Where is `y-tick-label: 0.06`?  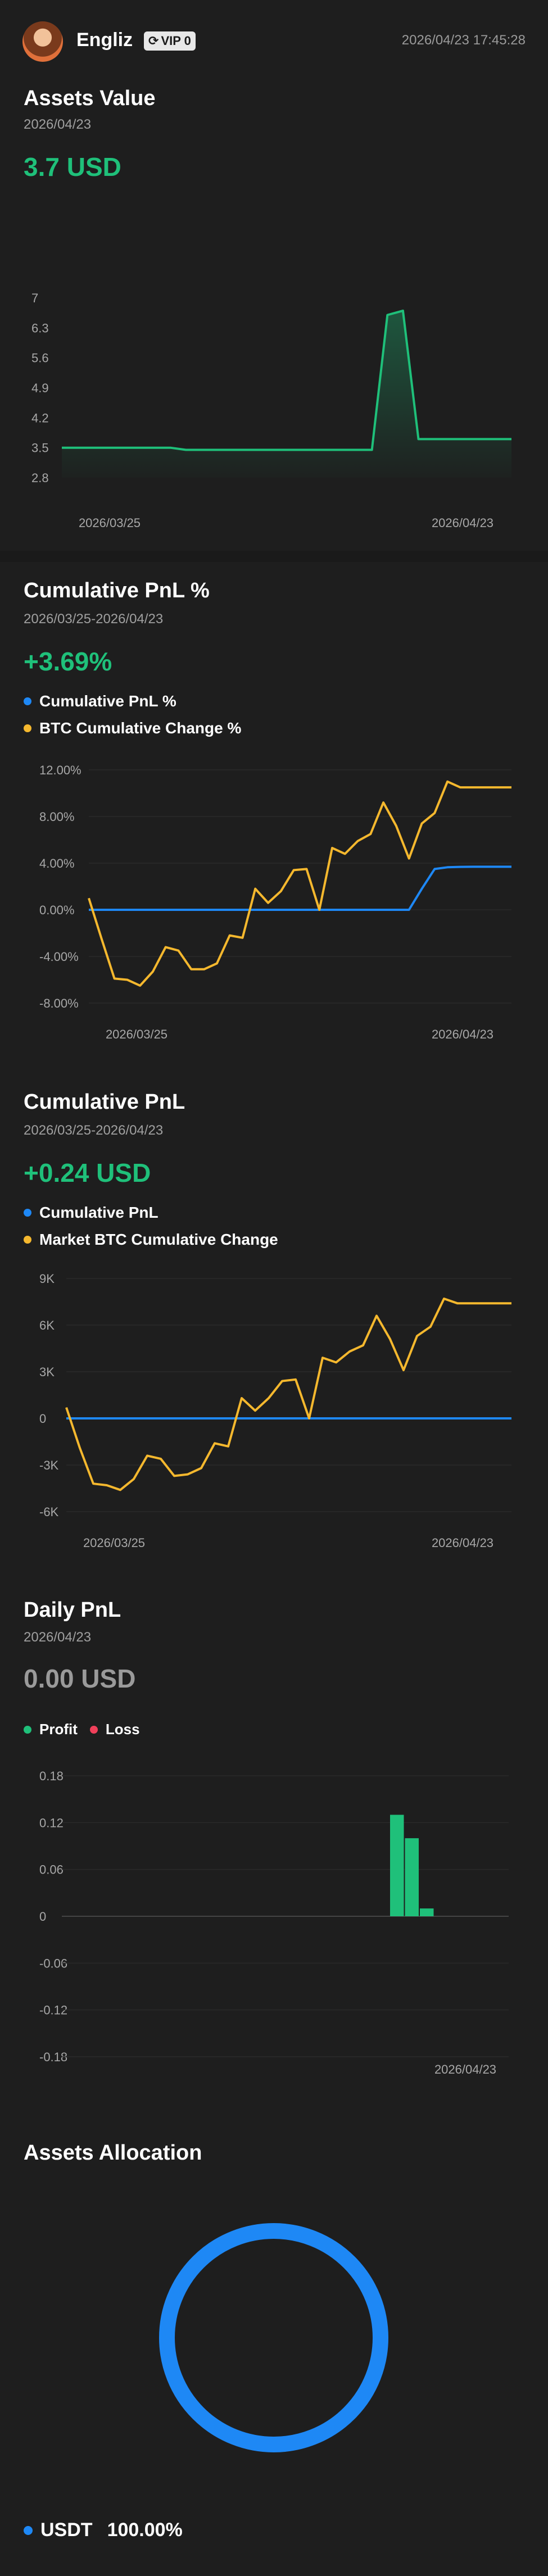 y-tick-label: 0.06 is located at coordinates (51, 1870).